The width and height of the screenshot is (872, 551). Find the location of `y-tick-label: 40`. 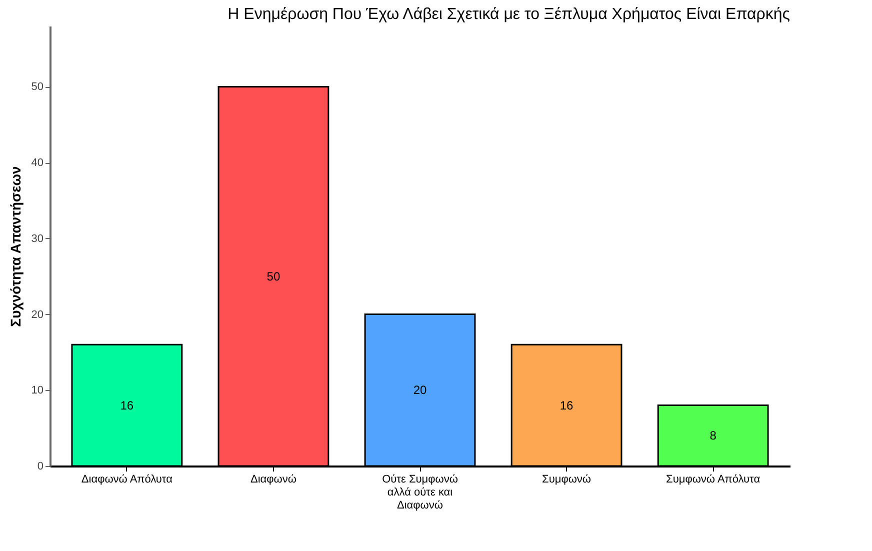

y-tick-label: 40 is located at coordinates (37, 163).